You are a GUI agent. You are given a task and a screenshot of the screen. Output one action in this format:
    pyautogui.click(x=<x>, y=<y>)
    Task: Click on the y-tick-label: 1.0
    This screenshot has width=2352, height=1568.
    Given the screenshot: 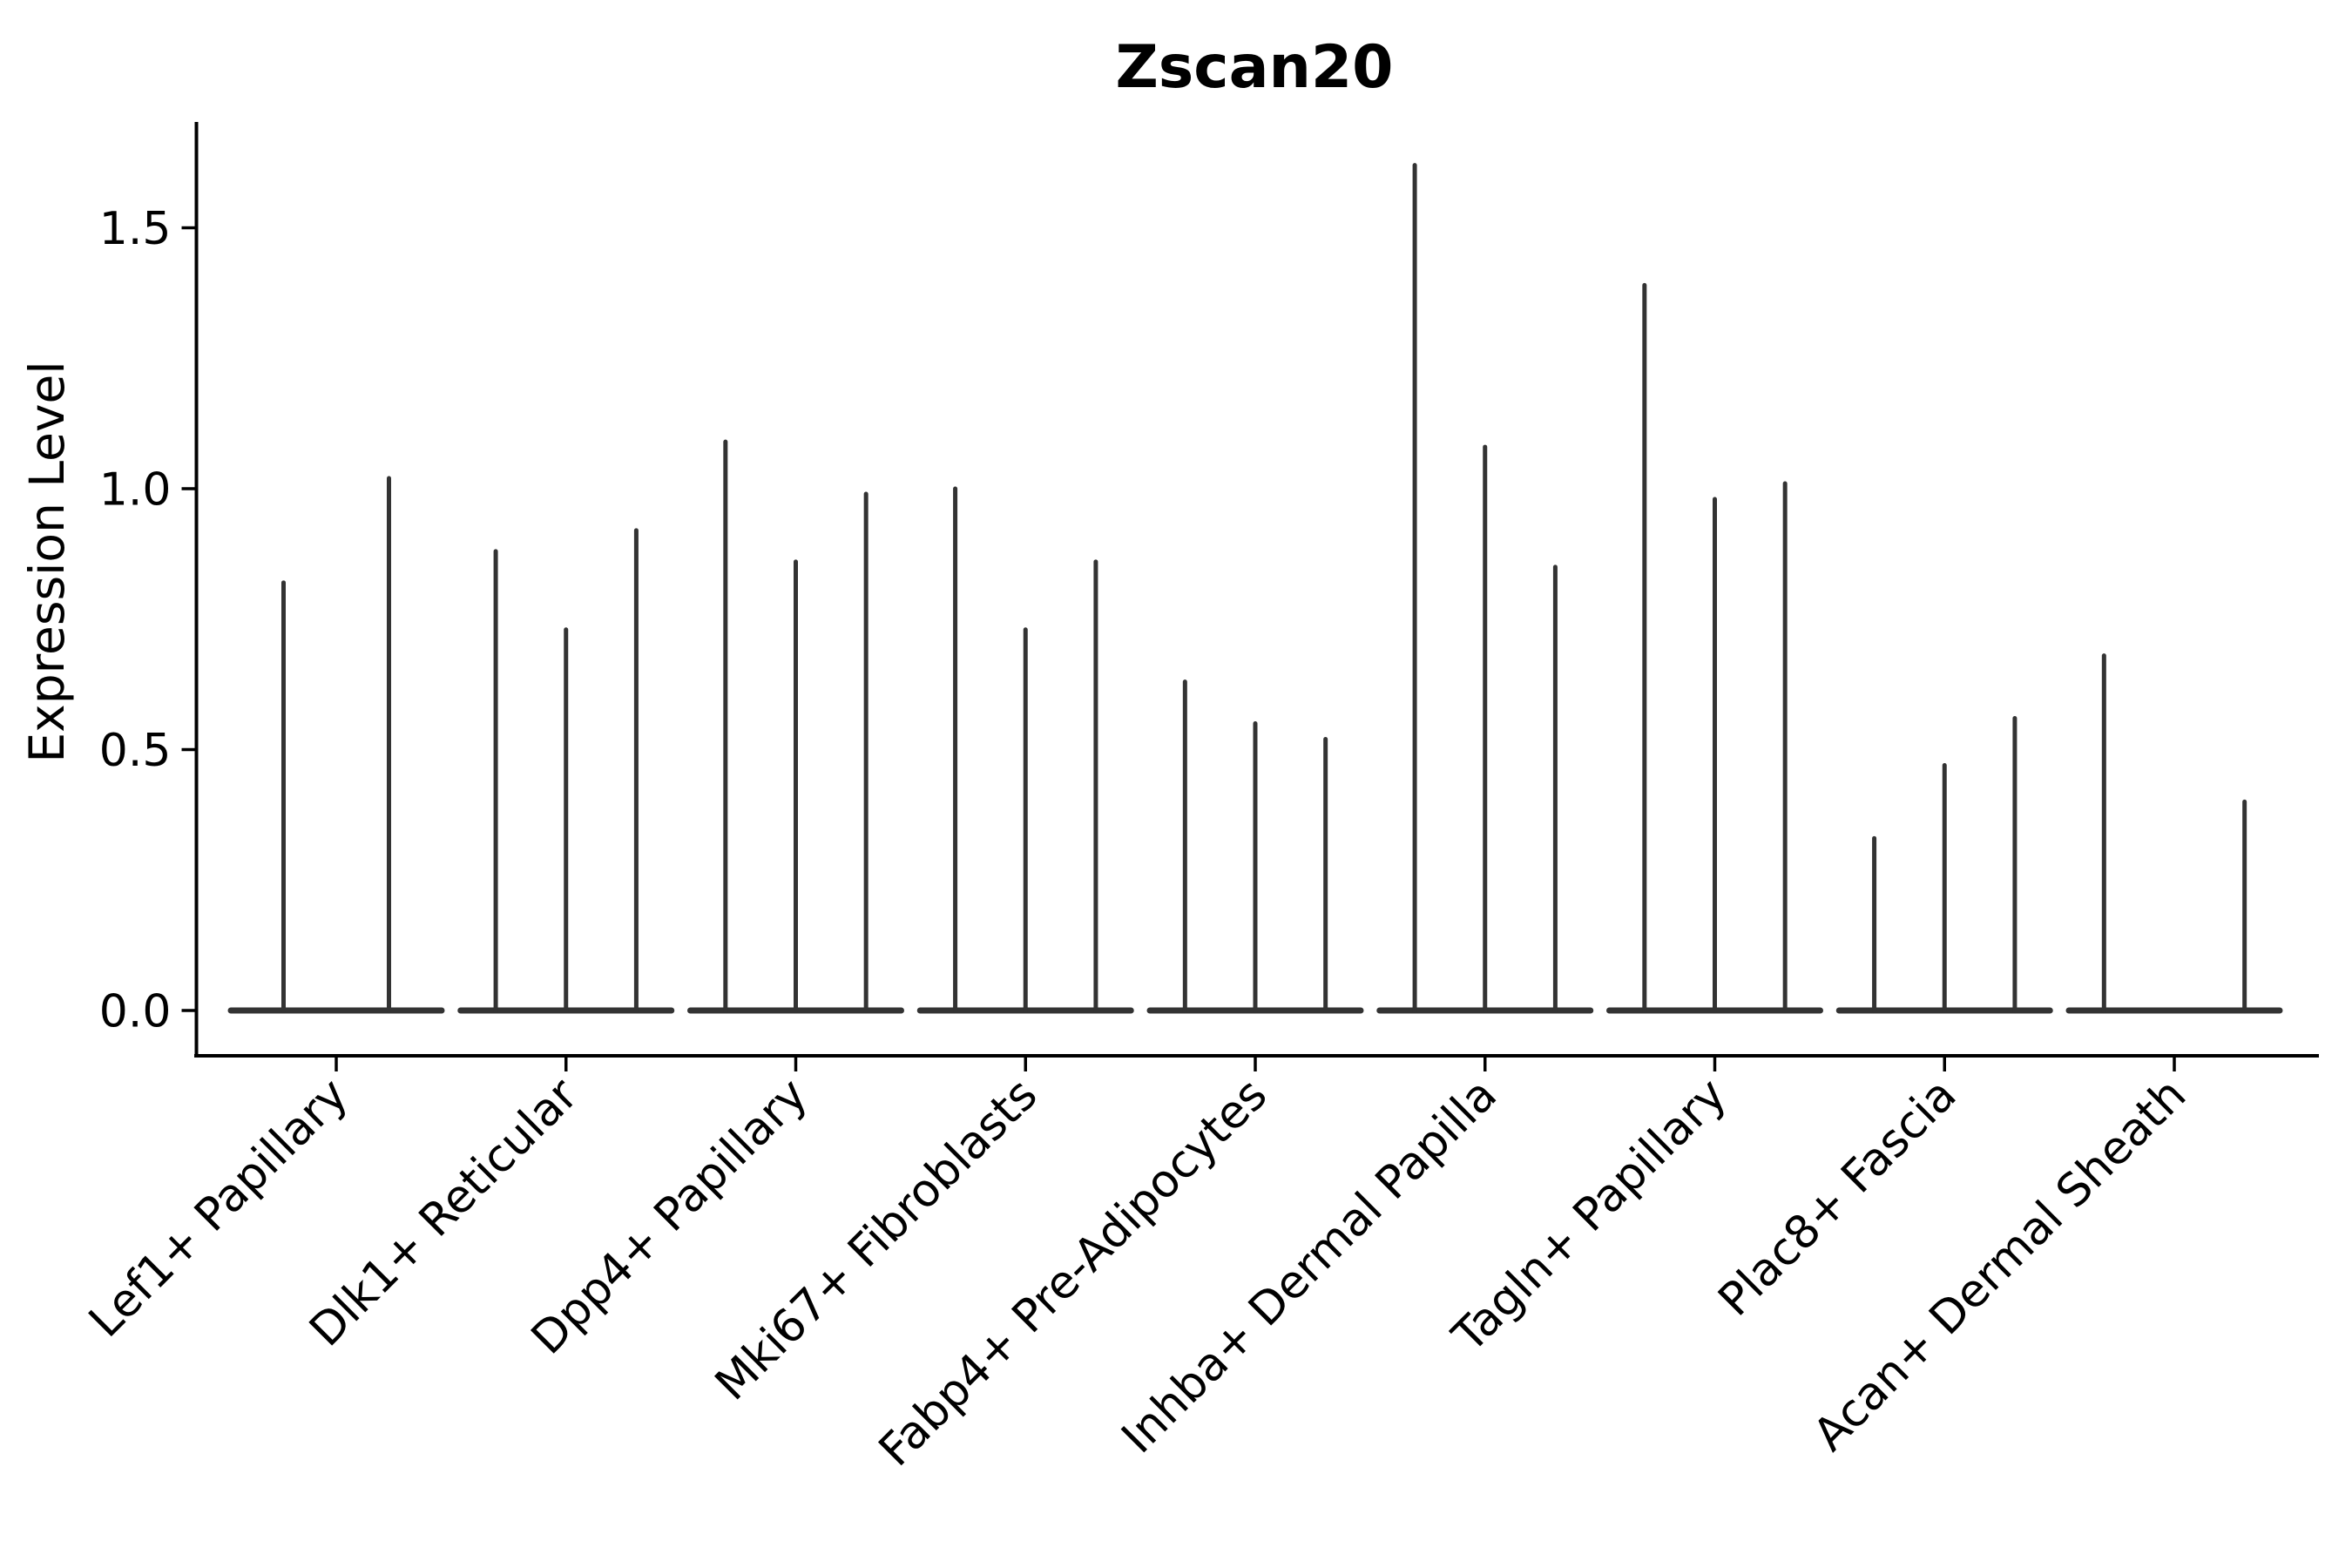 What is the action you would take?
    pyautogui.click(x=135, y=490)
    